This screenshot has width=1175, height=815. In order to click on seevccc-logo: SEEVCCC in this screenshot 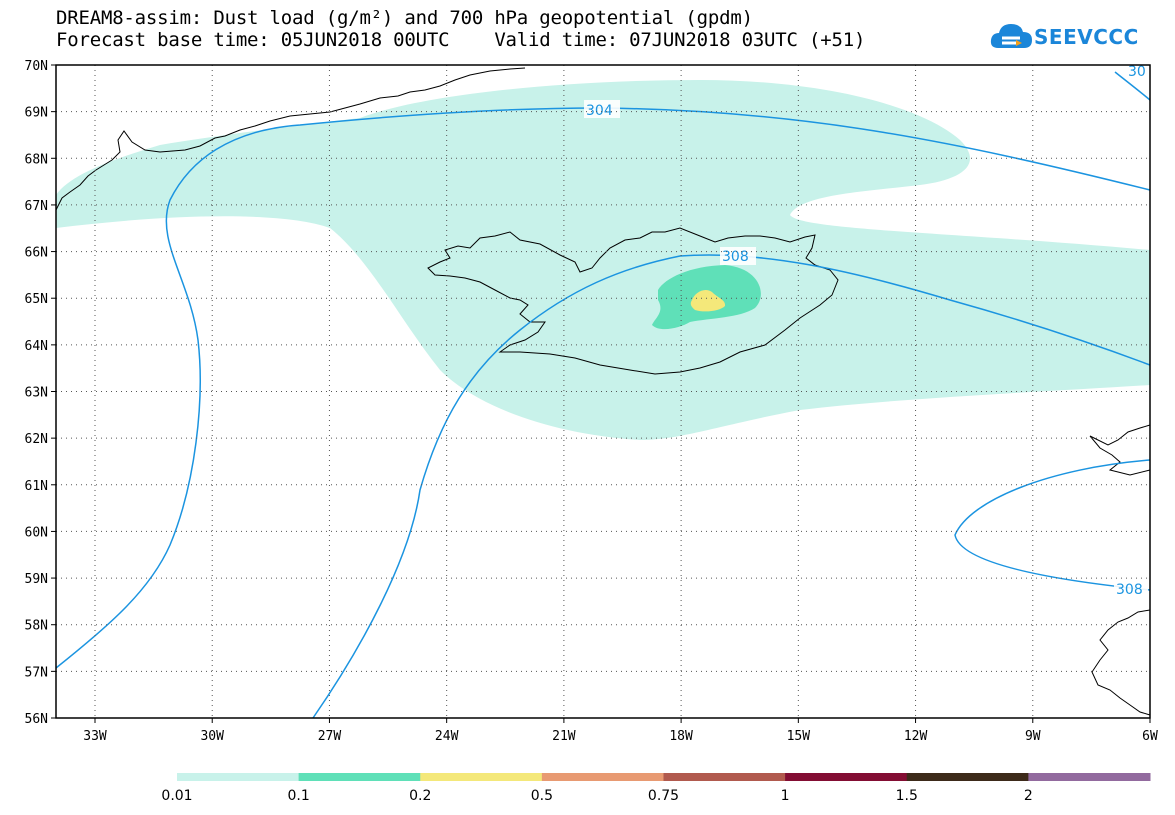, I will do `click(1075, 39)`.